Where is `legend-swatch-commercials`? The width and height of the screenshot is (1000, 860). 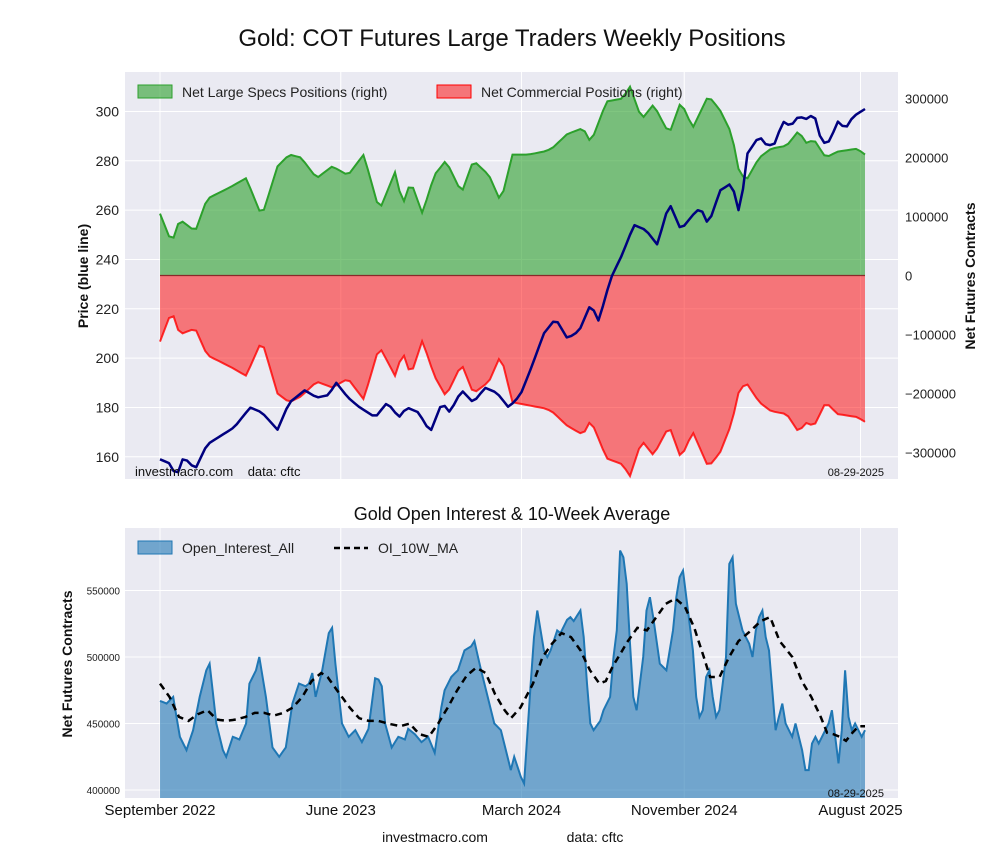
legend-swatch-commercials is located at coordinates (454, 91).